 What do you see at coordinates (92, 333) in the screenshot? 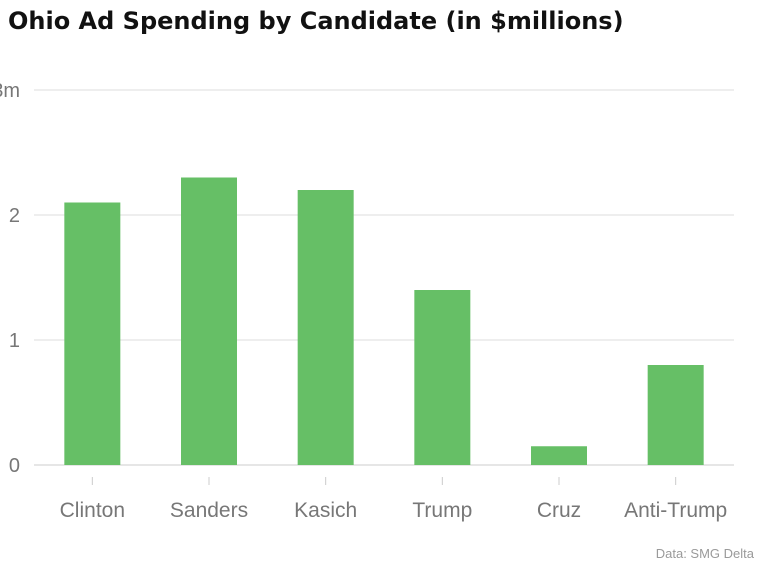
I see `bar-clinton` at bounding box center [92, 333].